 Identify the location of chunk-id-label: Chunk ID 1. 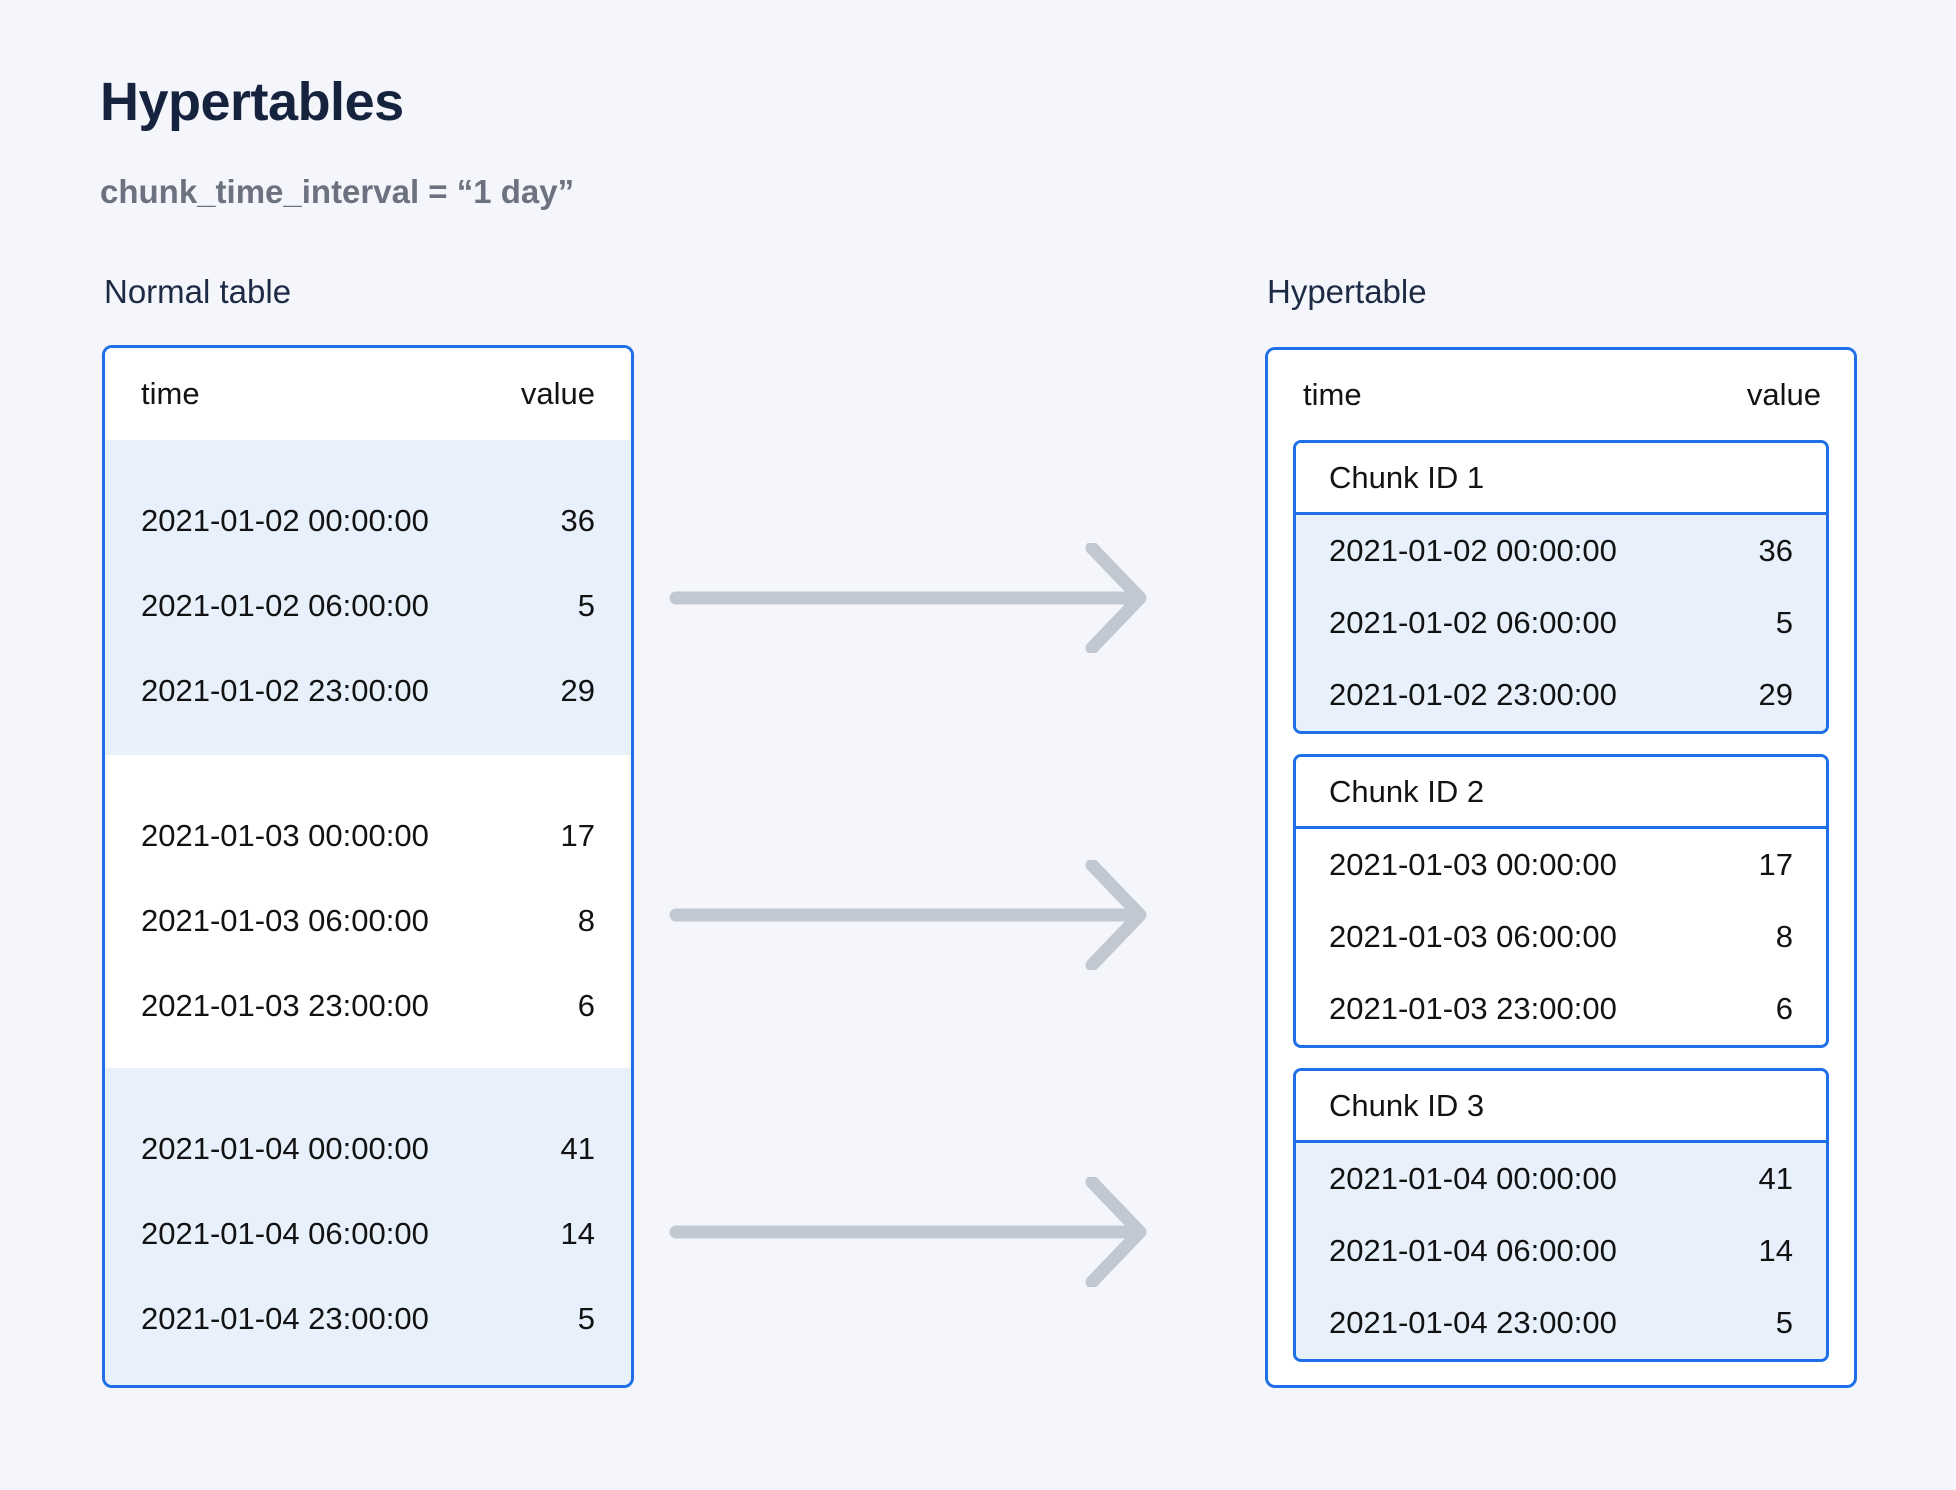
(1407, 477).